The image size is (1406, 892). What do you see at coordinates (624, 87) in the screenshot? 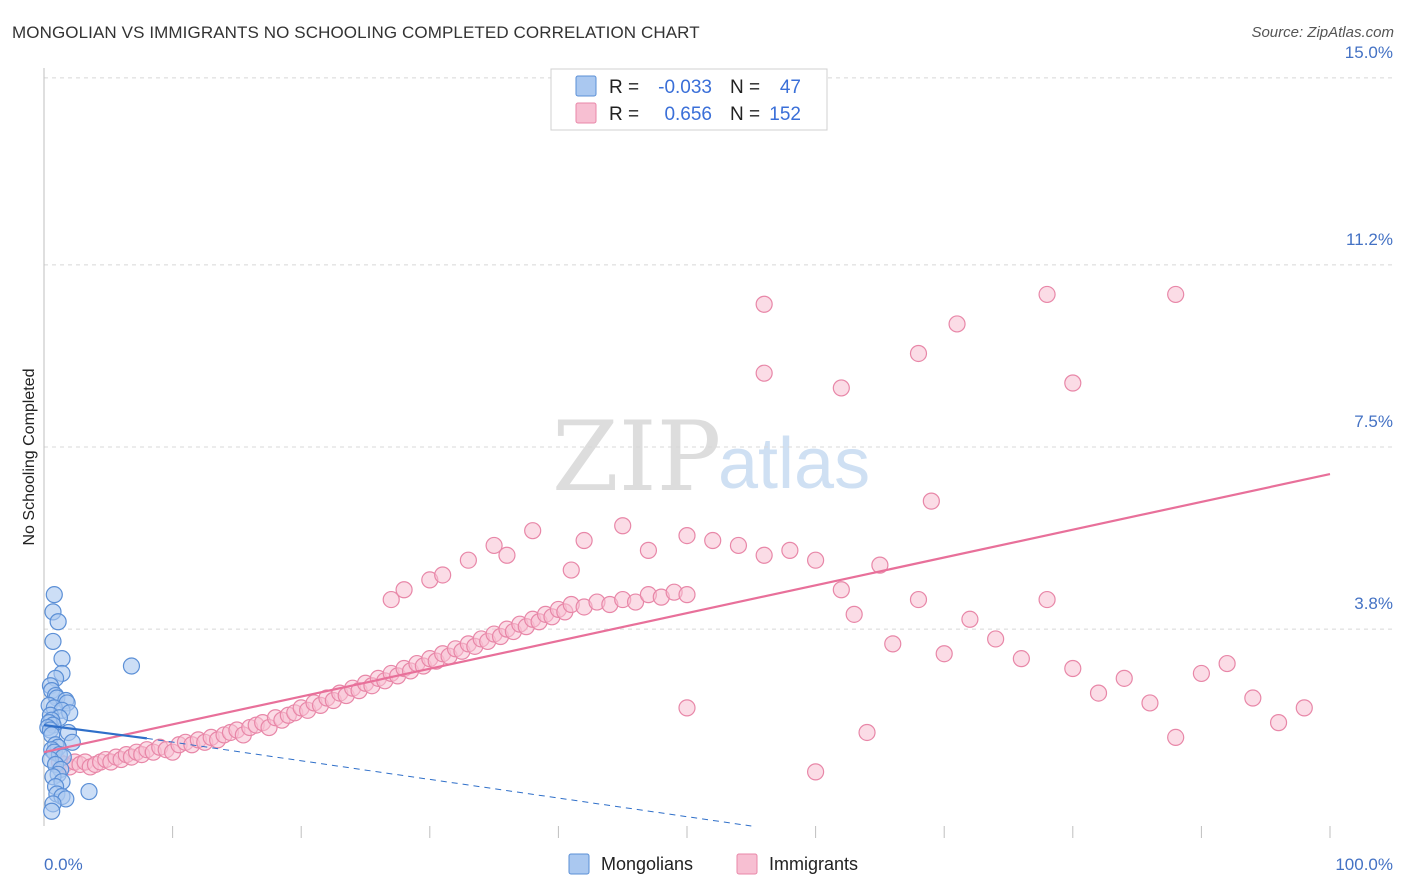
I see `stats-r-label-mongolians: R =` at bounding box center [624, 87].